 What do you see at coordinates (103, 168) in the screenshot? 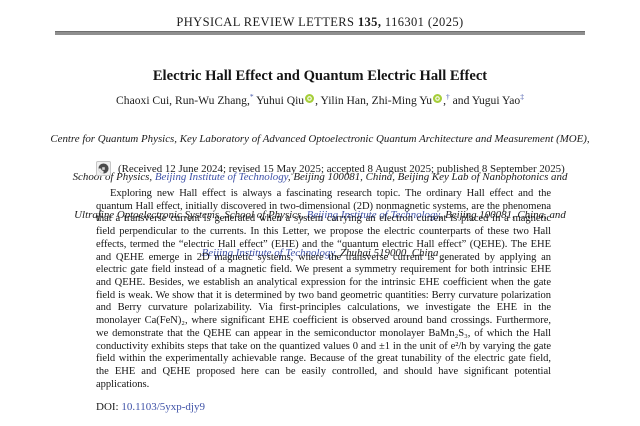
I see `crossmark-icon` at bounding box center [103, 168].